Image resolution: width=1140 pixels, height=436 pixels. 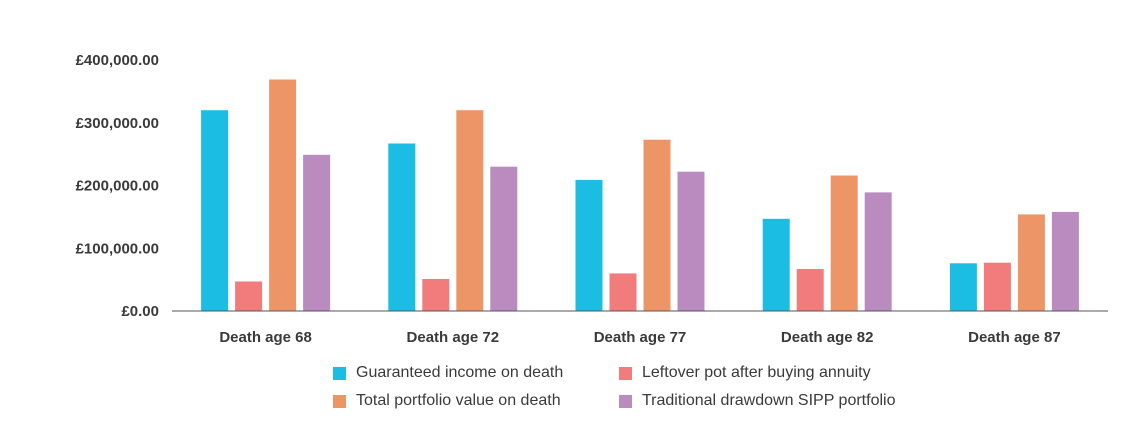 I want to click on y-tick-label: £400,000.00, so click(x=117, y=60).